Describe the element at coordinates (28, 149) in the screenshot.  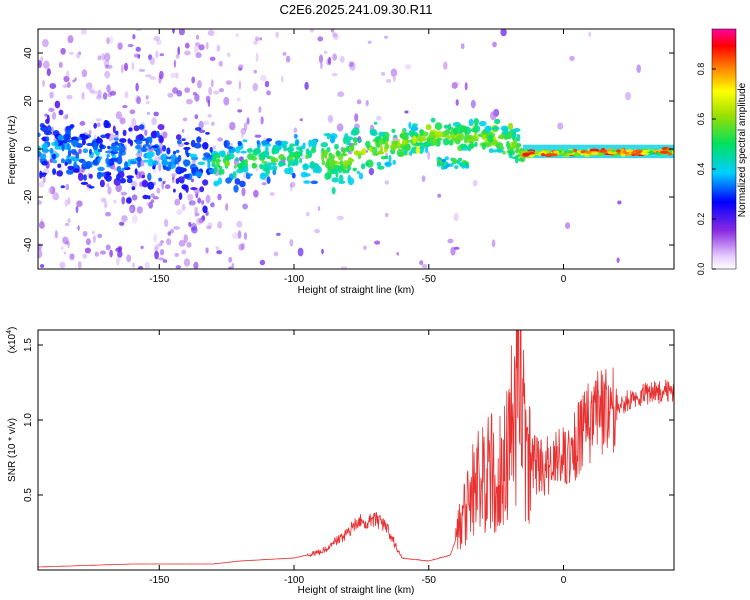
I see `y-tick-label: 0` at that location.